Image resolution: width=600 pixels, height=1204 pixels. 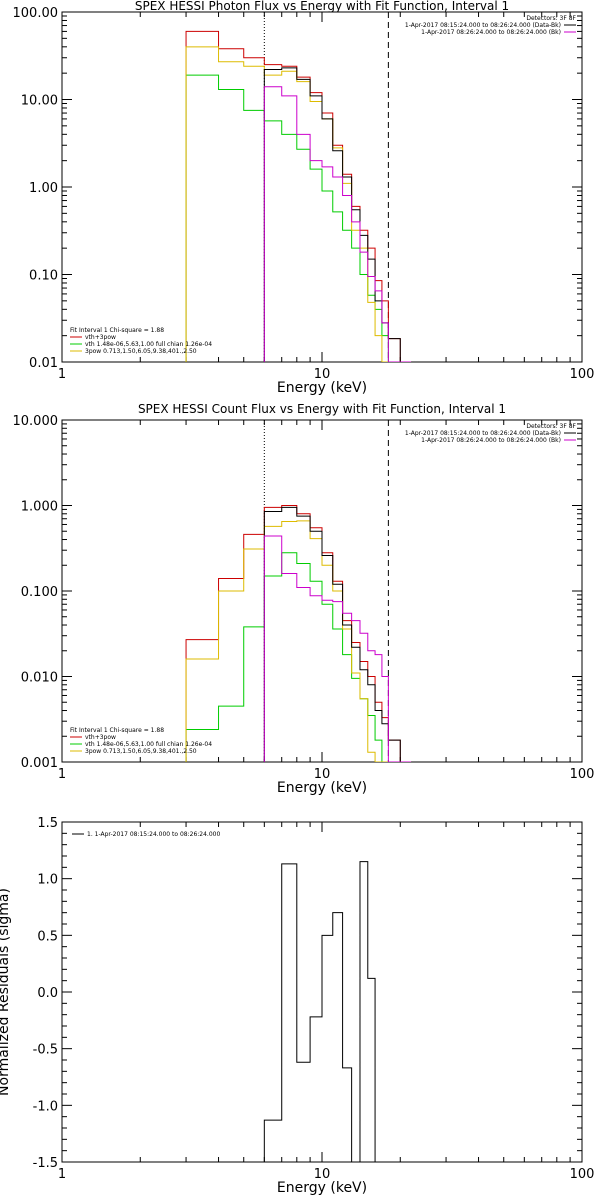 I want to click on y-tick-label: 0.001, so click(x=39, y=763).